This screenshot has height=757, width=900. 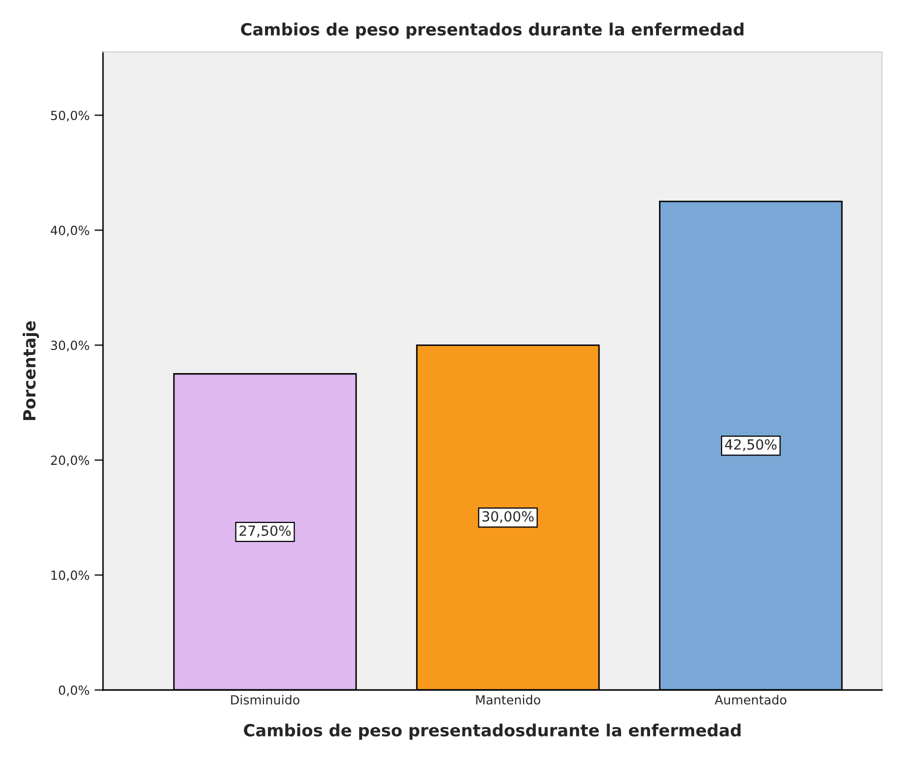 I want to click on y-tick-label: 10,0%, so click(x=70, y=576).